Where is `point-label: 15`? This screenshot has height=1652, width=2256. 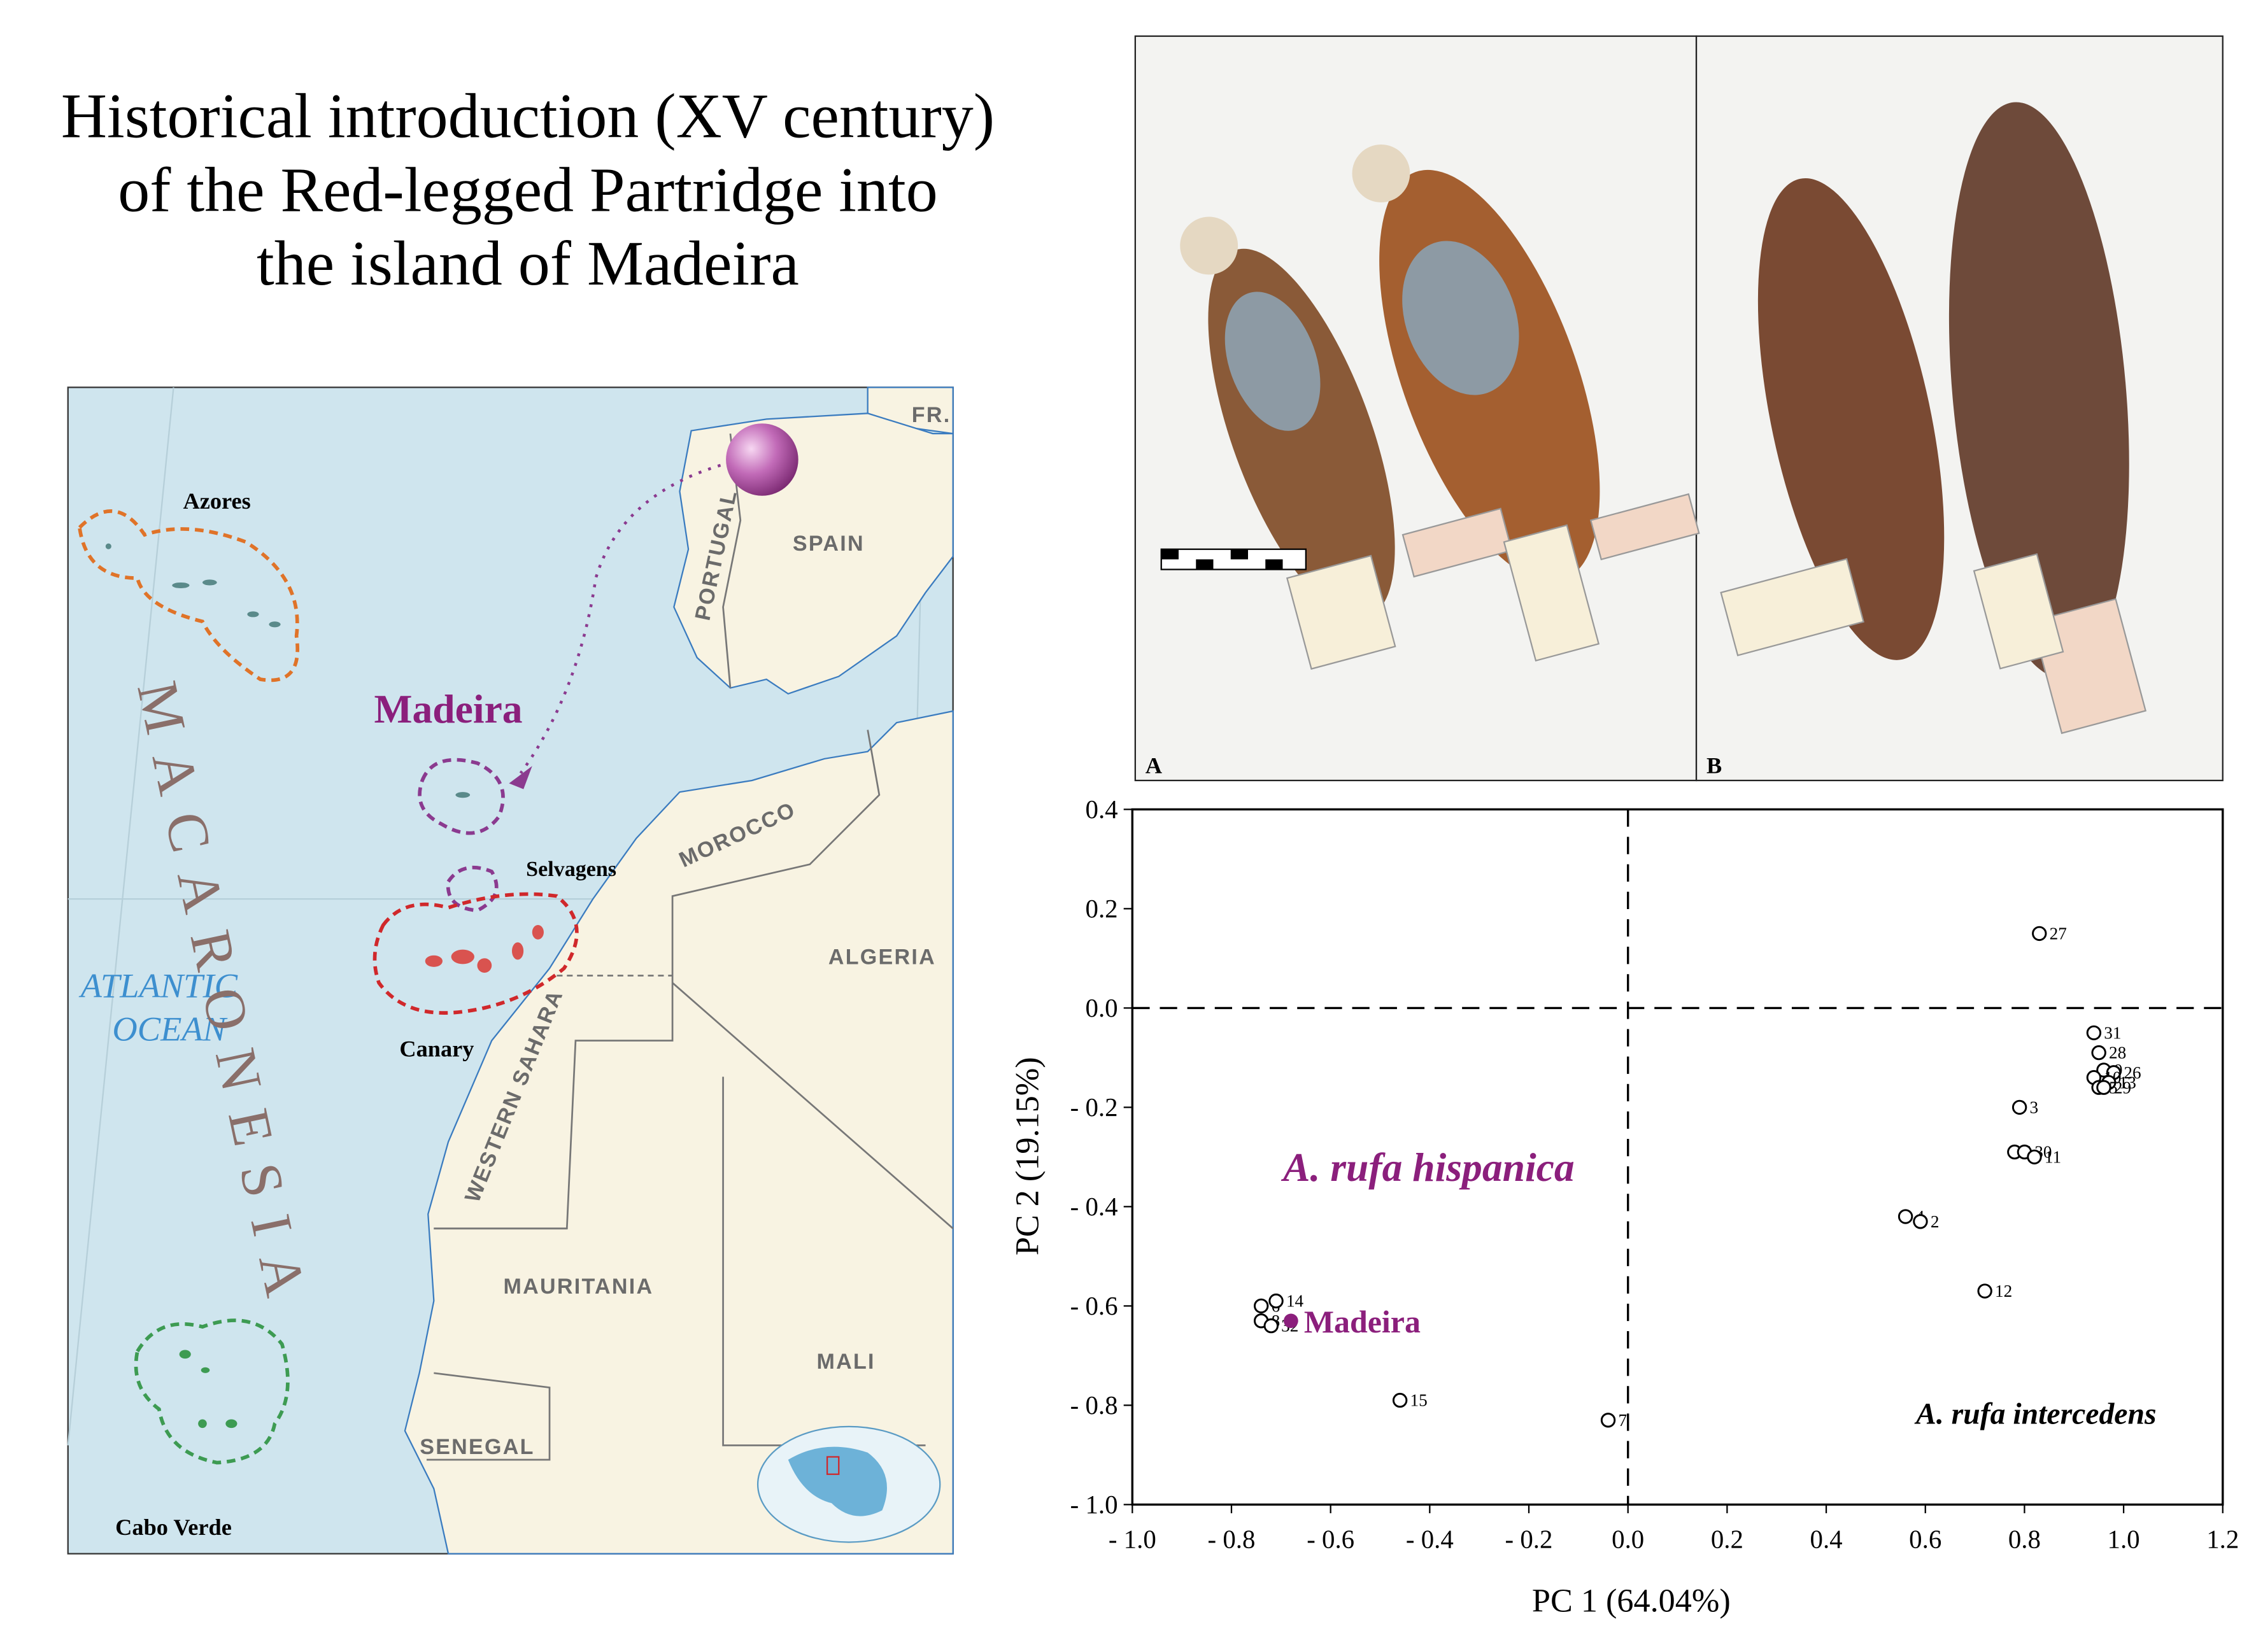
point-label: 15 is located at coordinates (1419, 1400).